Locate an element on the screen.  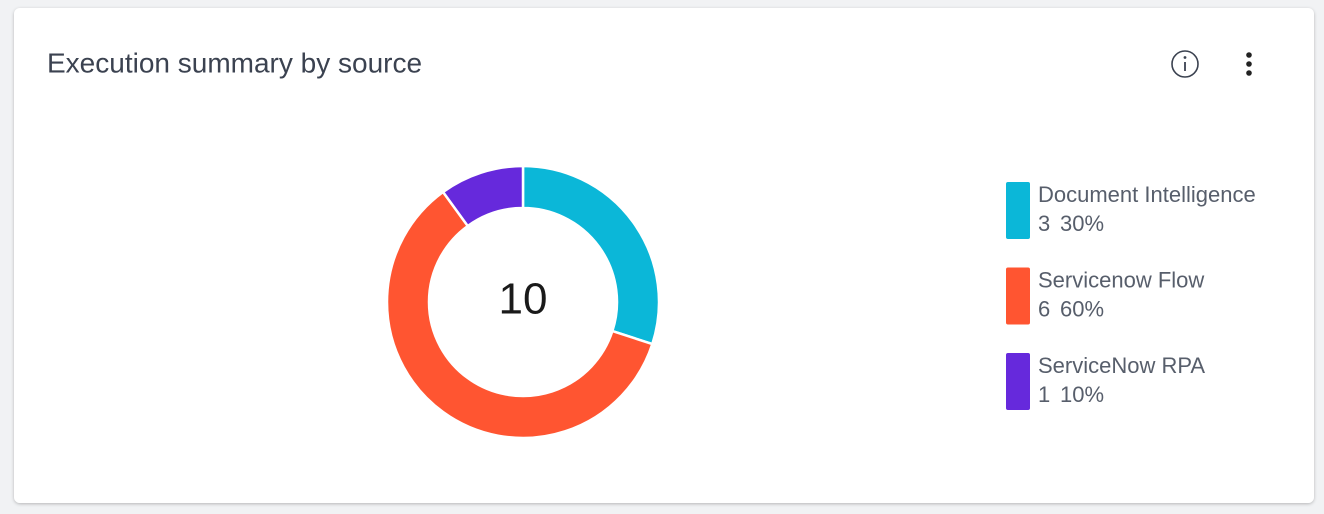
legend-label: ServiceNow RPA is located at coordinates (1121, 365).